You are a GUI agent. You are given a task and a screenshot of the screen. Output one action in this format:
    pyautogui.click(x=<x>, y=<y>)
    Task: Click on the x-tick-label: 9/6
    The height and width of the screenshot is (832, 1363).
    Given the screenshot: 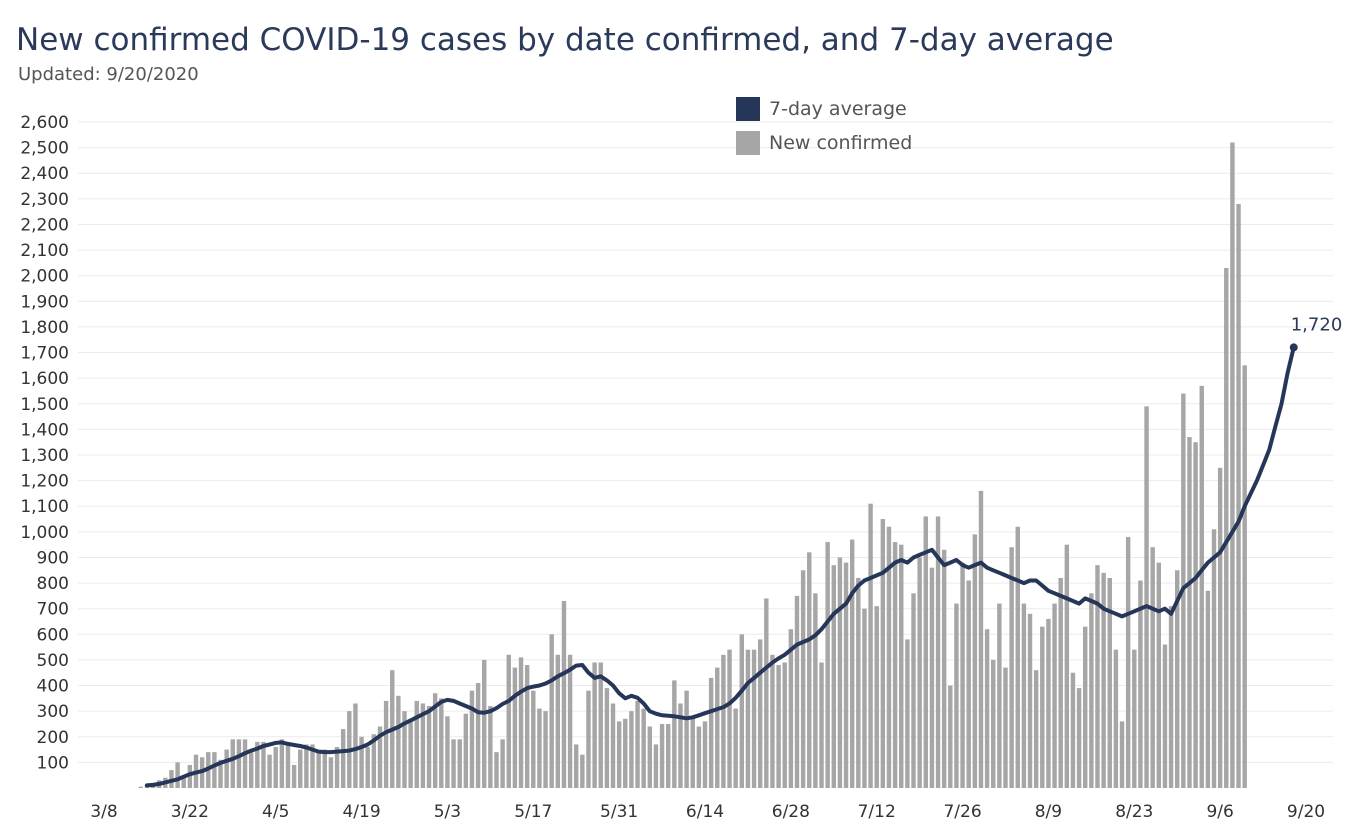 What is the action you would take?
    pyautogui.click(x=1219, y=812)
    